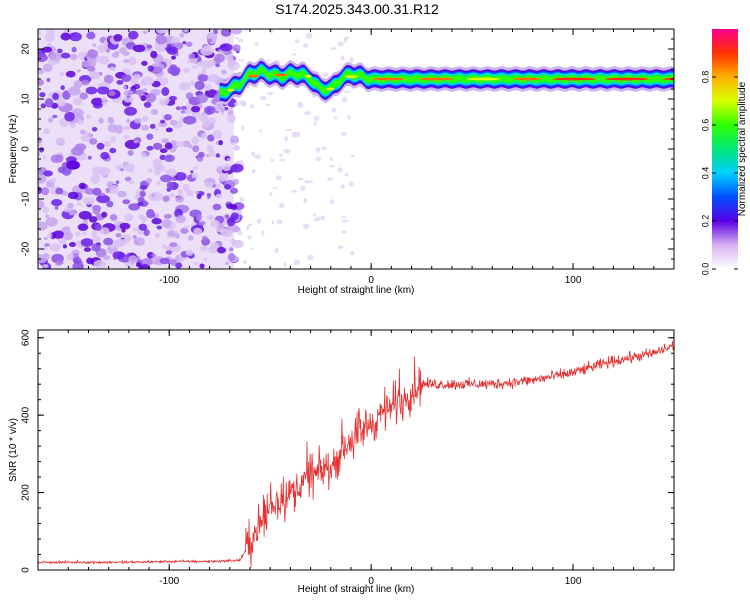  What do you see at coordinates (446, 81) in the screenshot?
I see `spectrogram-ridge-layer` at bounding box center [446, 81].